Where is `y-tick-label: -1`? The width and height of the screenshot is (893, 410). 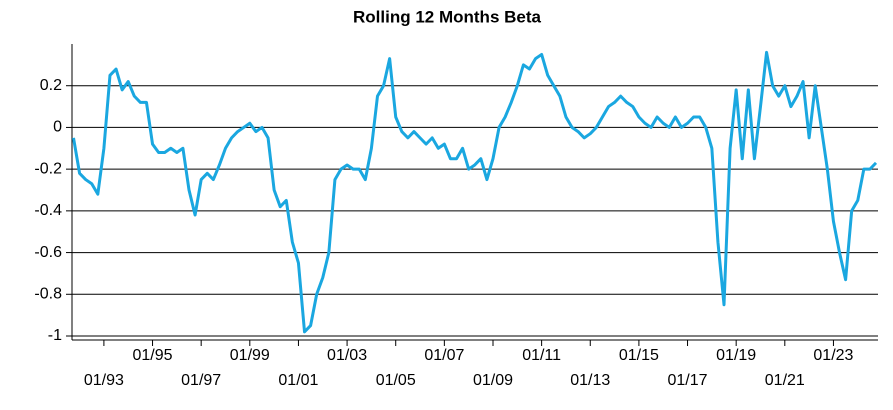 y-tick-label: -1 is located at coordinates (55, 335).